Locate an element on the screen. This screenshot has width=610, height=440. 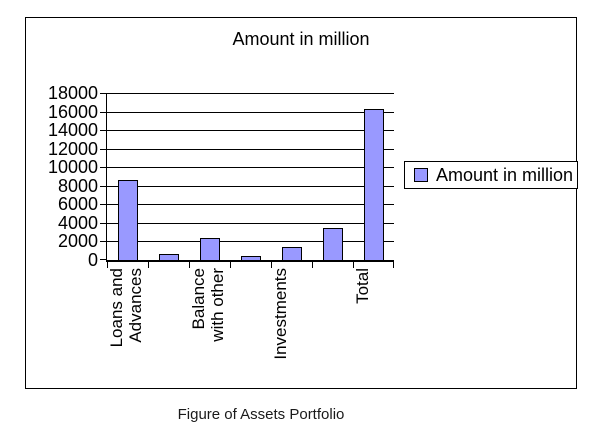
y-axis-label: 8000 is located at coordinates (77, 185).